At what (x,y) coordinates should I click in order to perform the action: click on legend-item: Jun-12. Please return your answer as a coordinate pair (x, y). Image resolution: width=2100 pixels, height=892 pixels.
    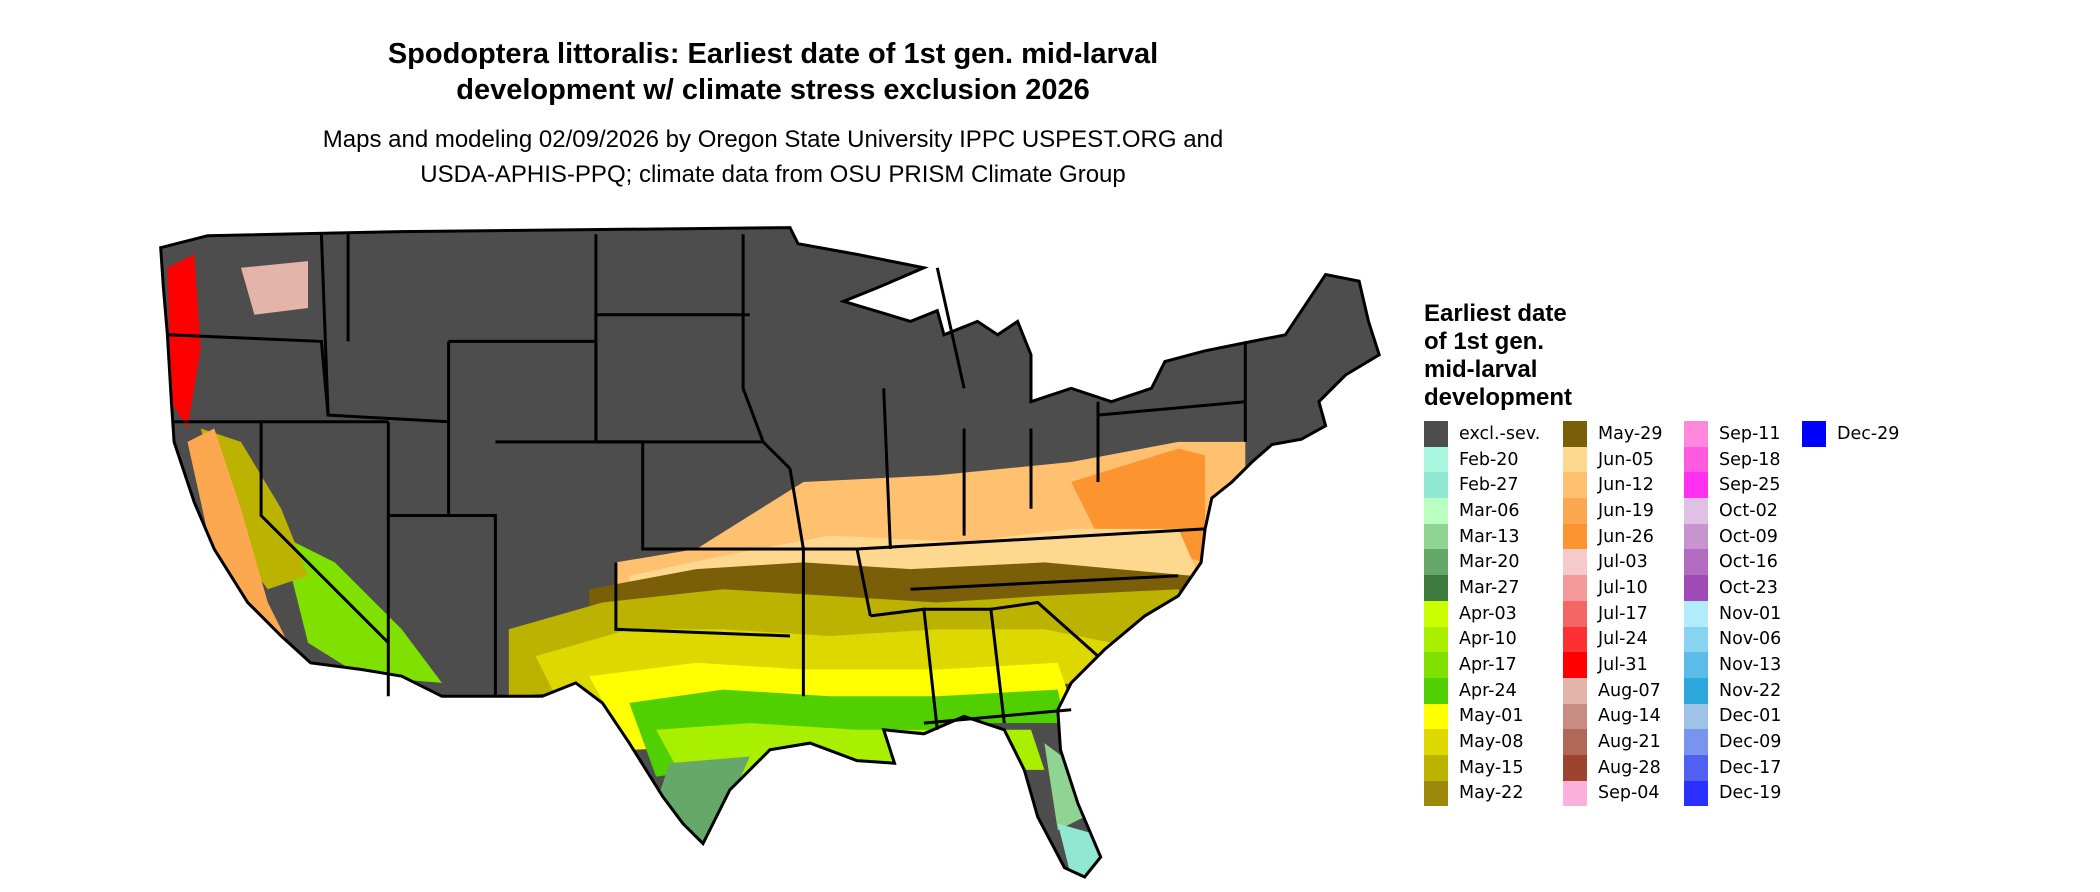
    Looking at the image, I should click on (1612, 485).